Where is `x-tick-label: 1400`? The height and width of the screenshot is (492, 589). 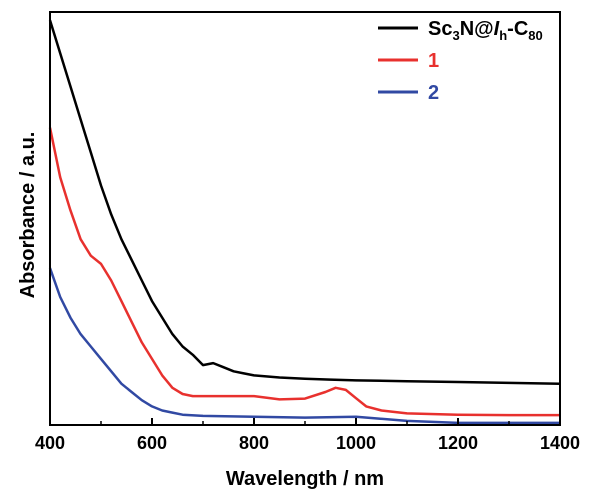
x-tick-label: 1400 is located at coordinates (560, 443).